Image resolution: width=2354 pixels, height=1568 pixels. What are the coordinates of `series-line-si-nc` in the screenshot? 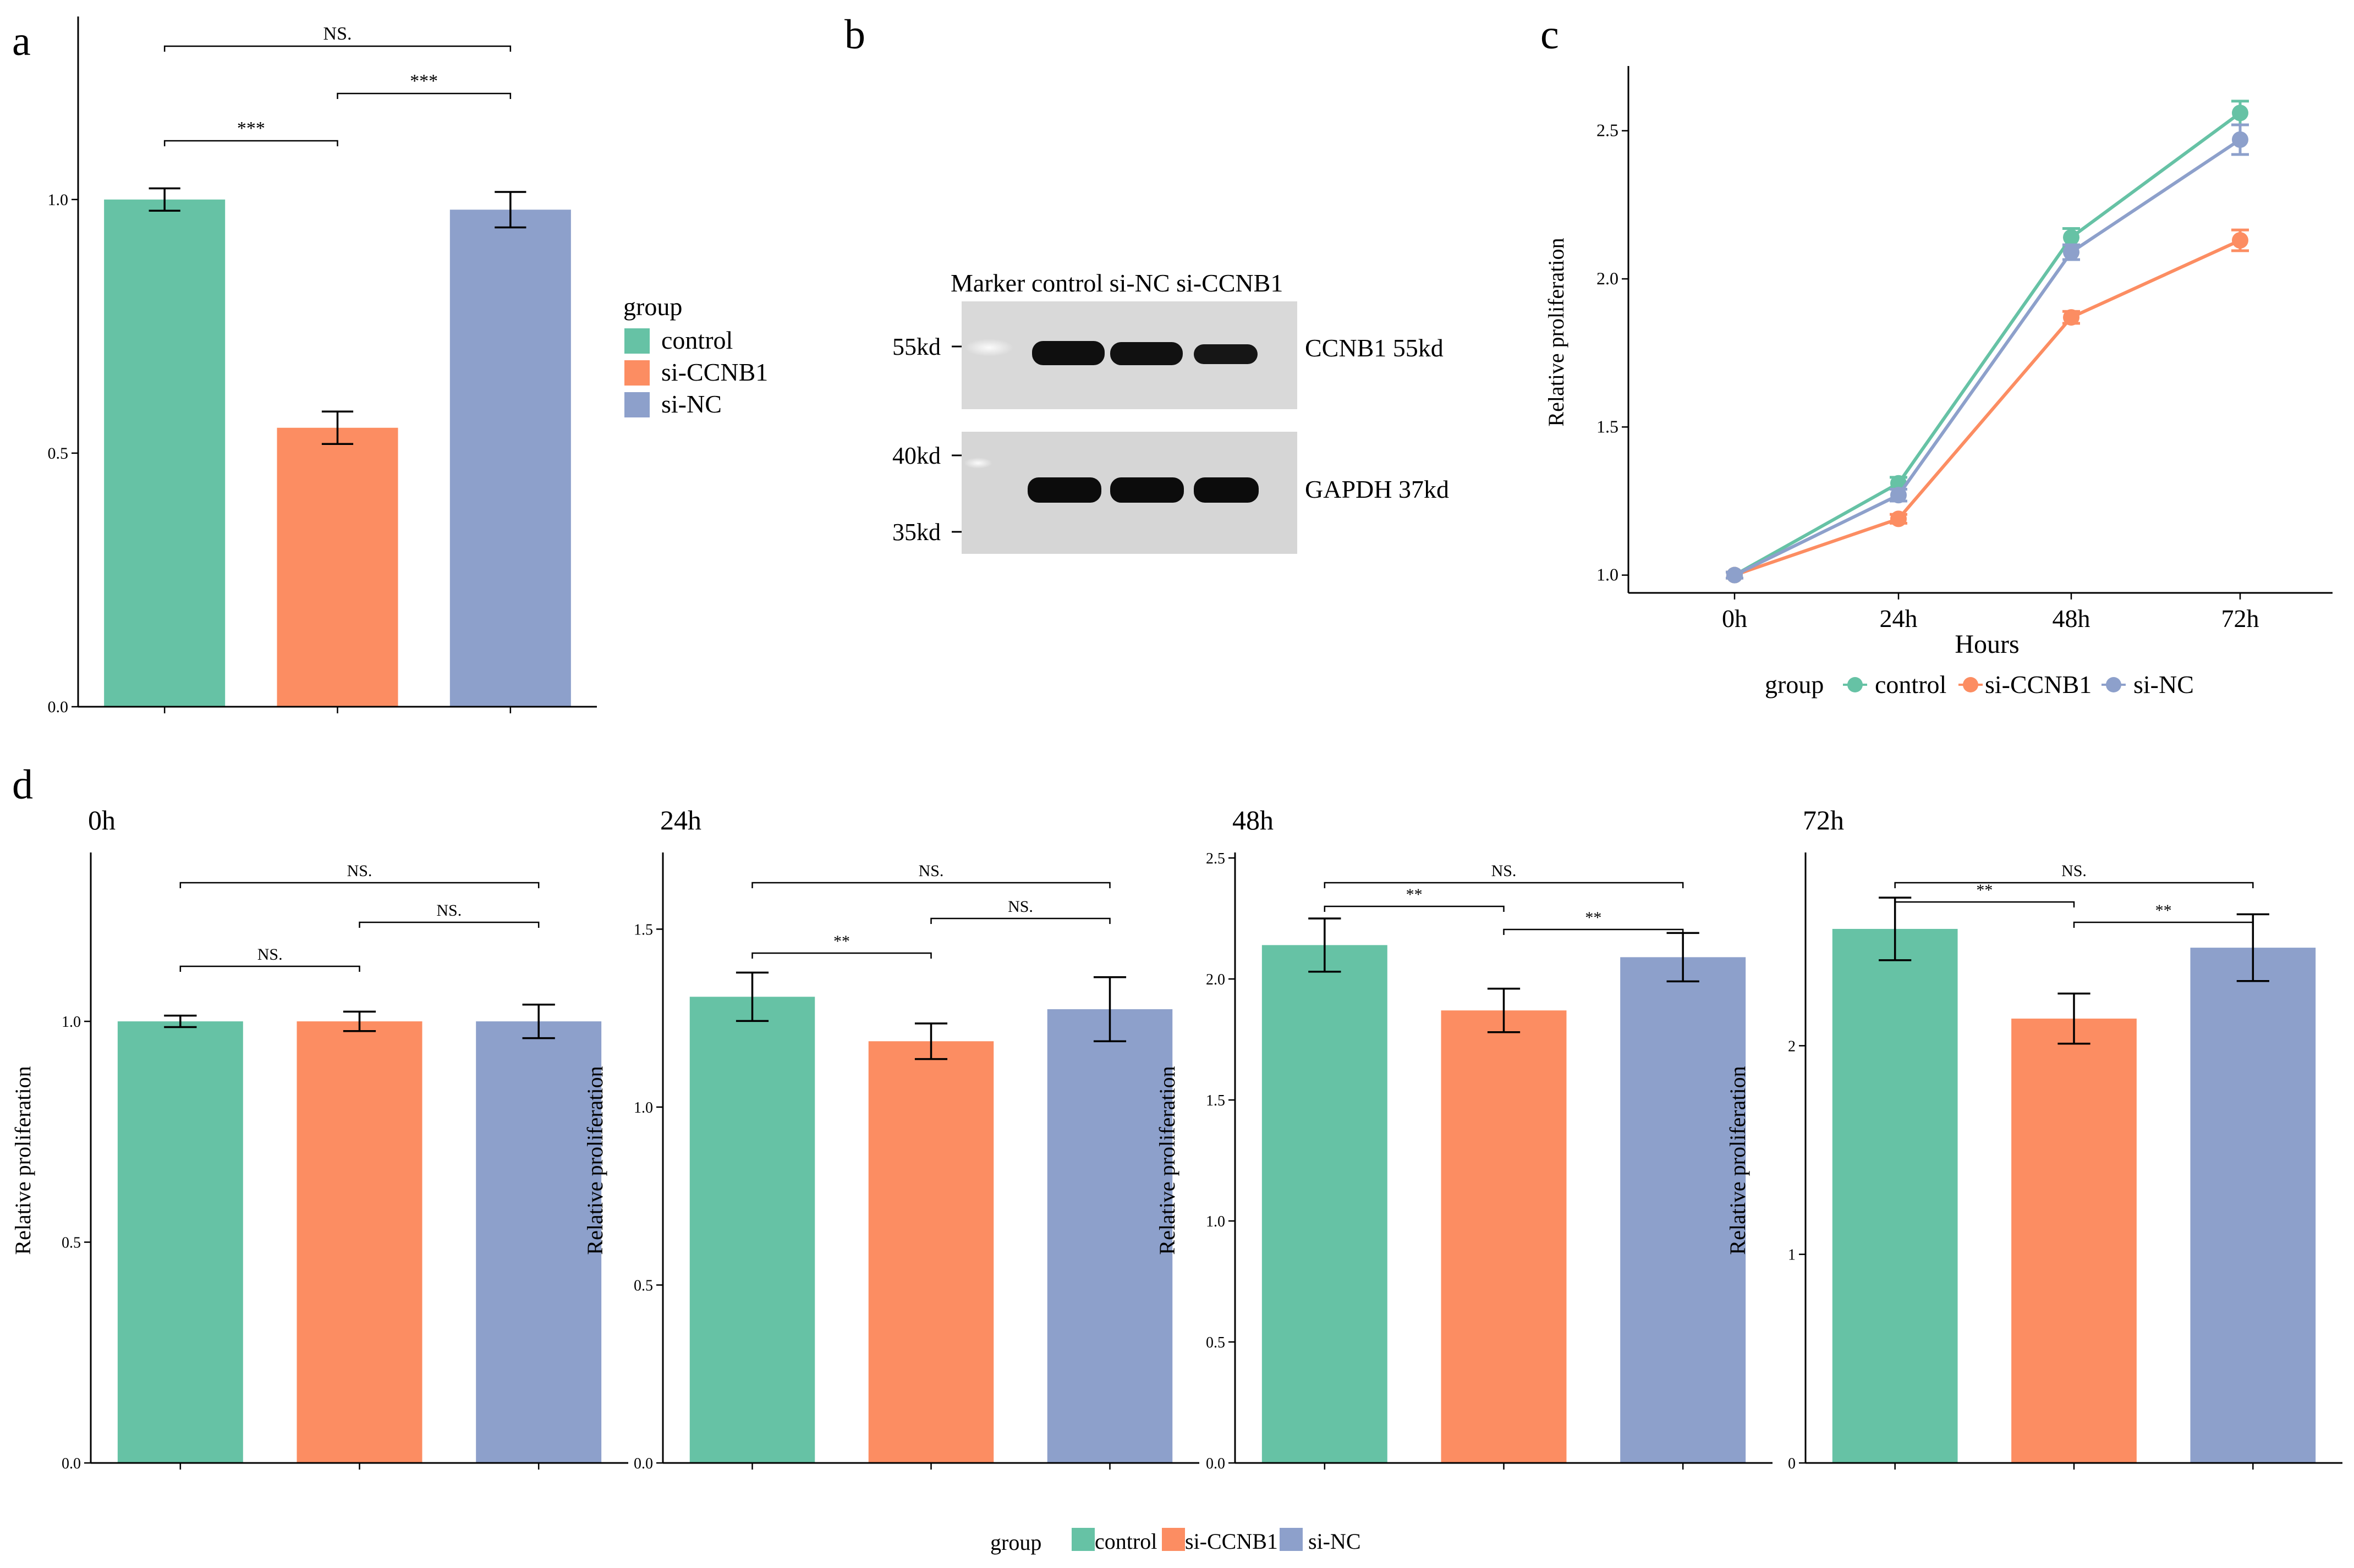 It's located at (1987, 358).